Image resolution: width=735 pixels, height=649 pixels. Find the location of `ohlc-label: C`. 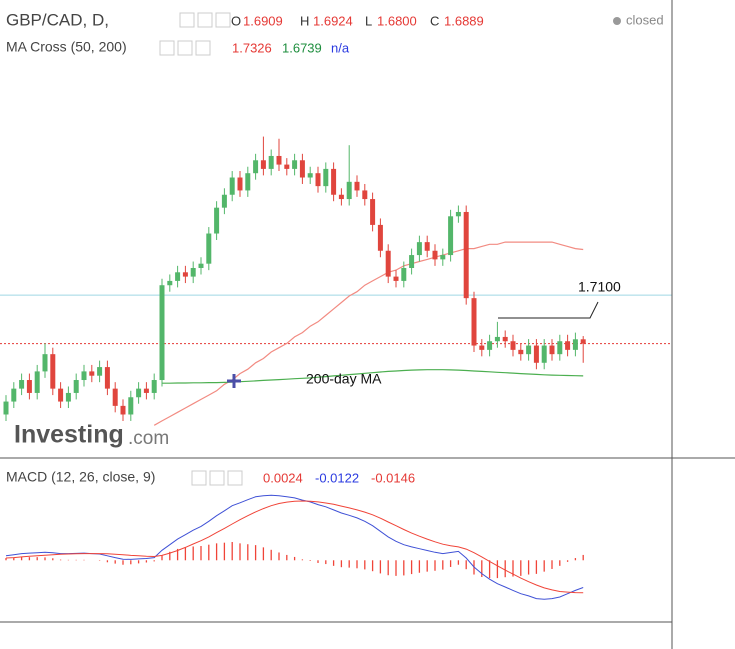

ohlc-label: C is located at coordinates (434, 20).